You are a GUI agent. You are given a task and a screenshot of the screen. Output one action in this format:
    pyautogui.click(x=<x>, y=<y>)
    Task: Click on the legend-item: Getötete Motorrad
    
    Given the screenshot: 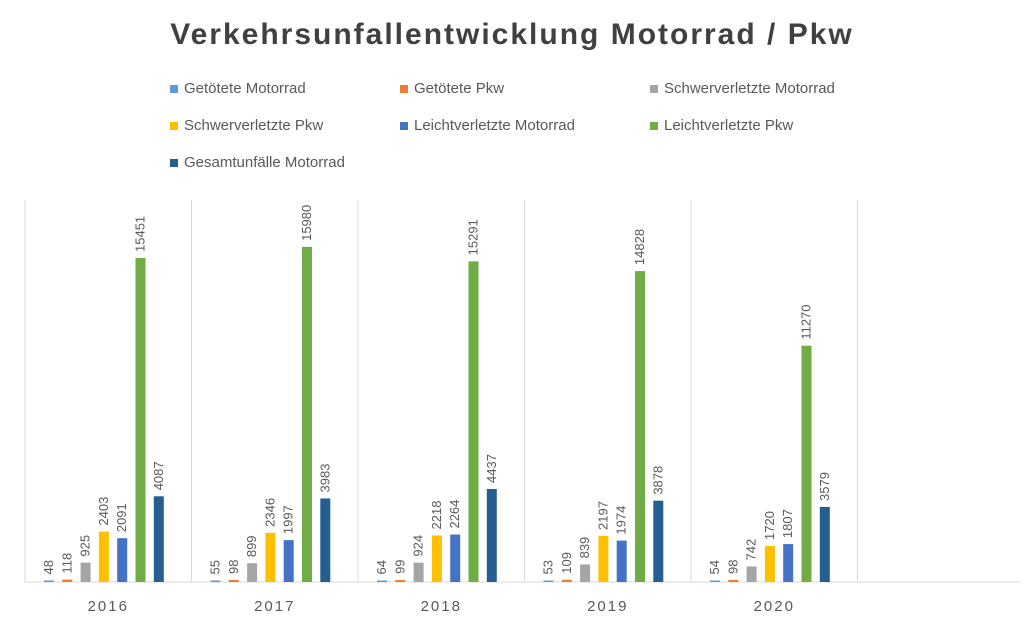 What is the action you would take?
    pyautogui.click(x=238, y=88)
    